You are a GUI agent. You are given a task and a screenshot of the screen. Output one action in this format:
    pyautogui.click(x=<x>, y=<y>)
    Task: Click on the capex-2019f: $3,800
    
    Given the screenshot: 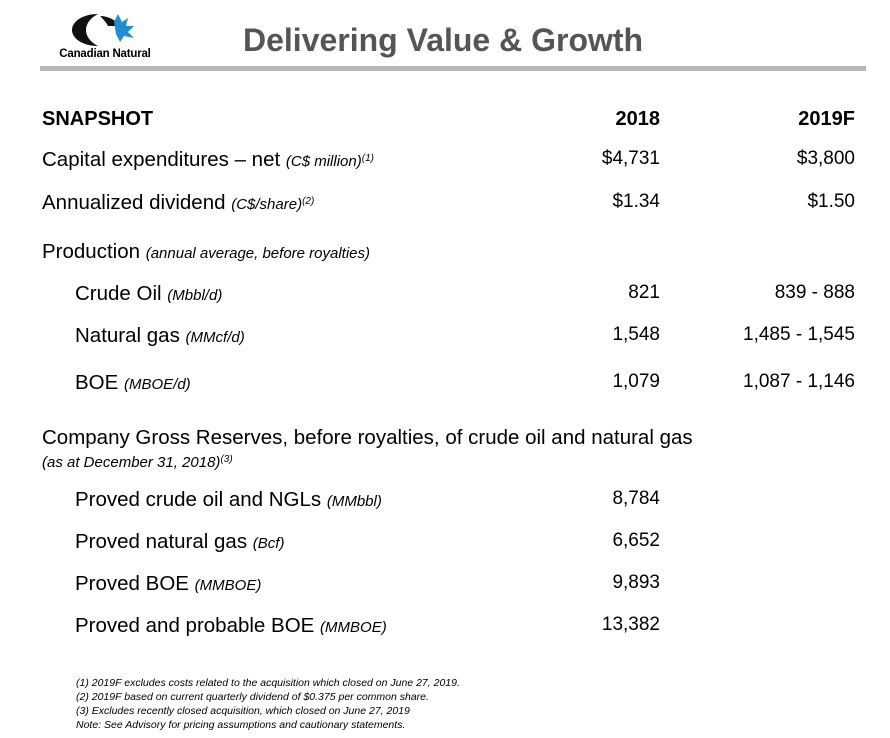 What is the action you would take?
    pyautogui.click(x=825, y=158)
    